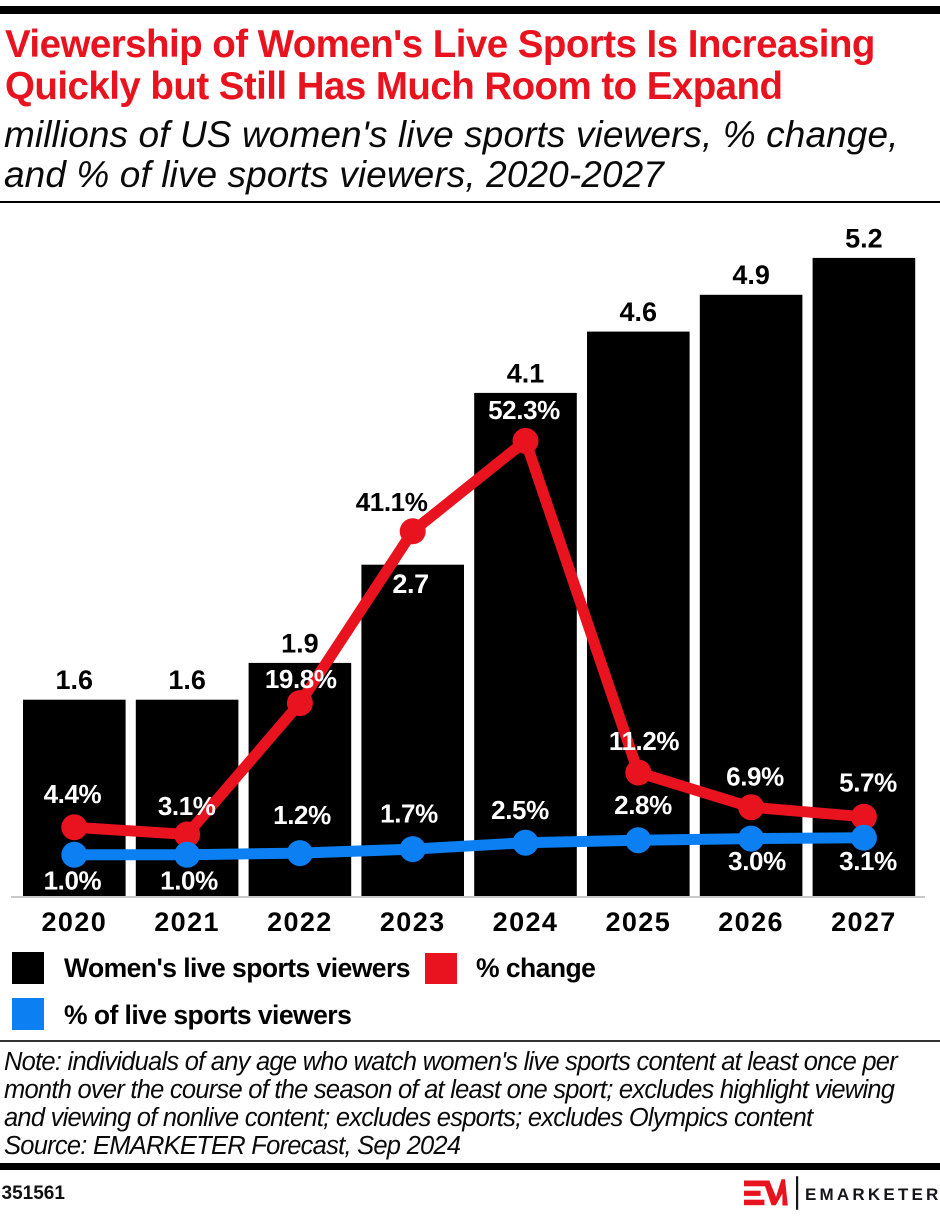 This screenshot has width=940, height=1216. What do you see at coordinates (643, 805) in the screenshot?
I see `svg-text: 2.8%` at bounding box center [643, 805].